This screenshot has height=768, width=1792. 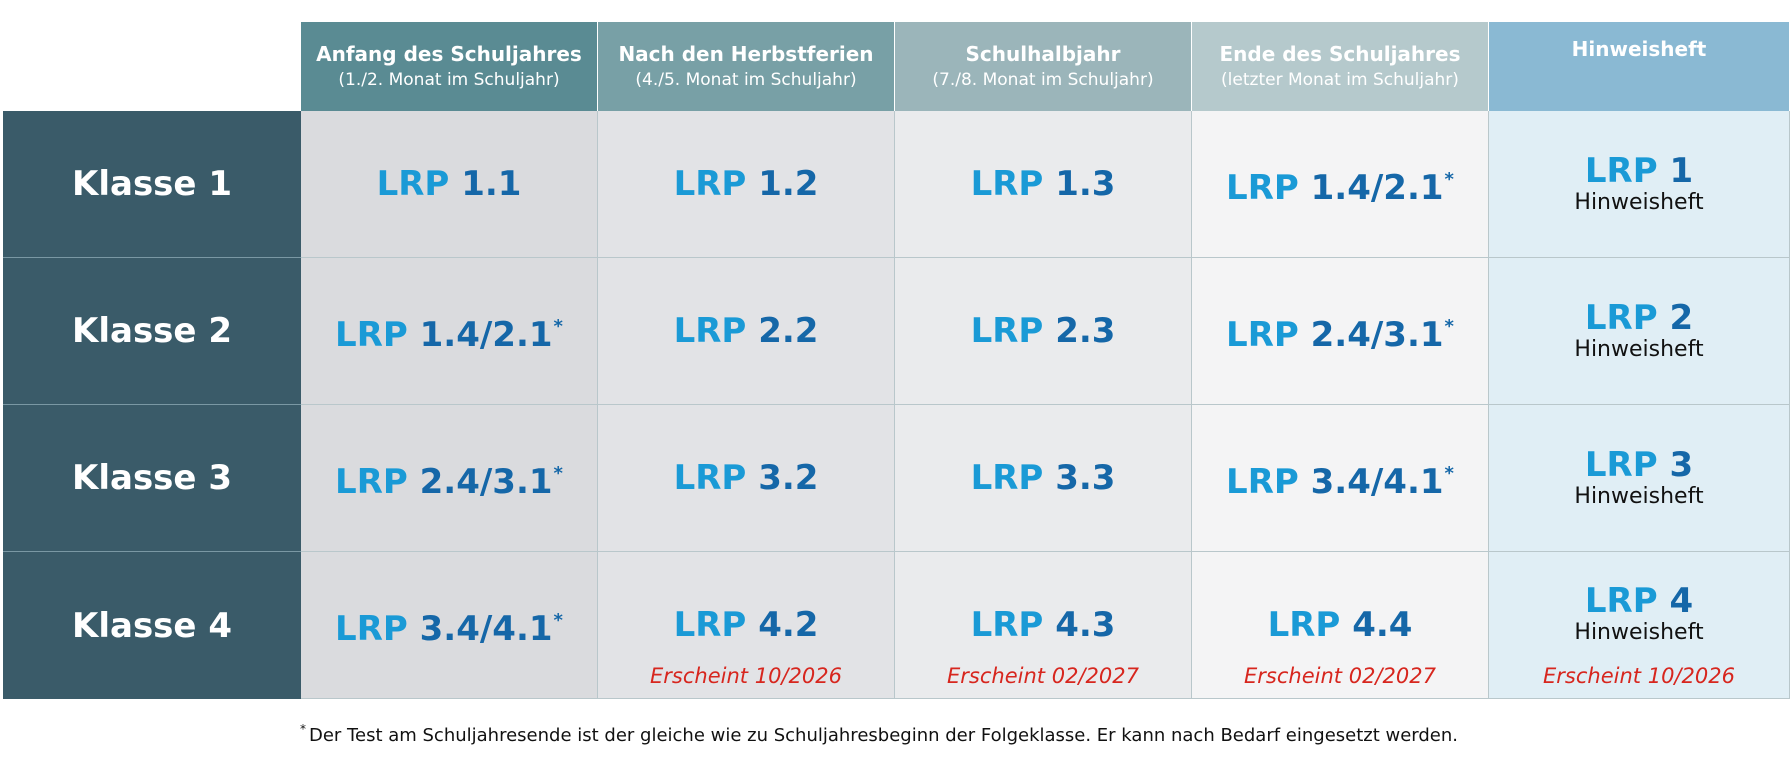 I want to click on header-title: Hinweisheft, so click(x=1639, y=49).